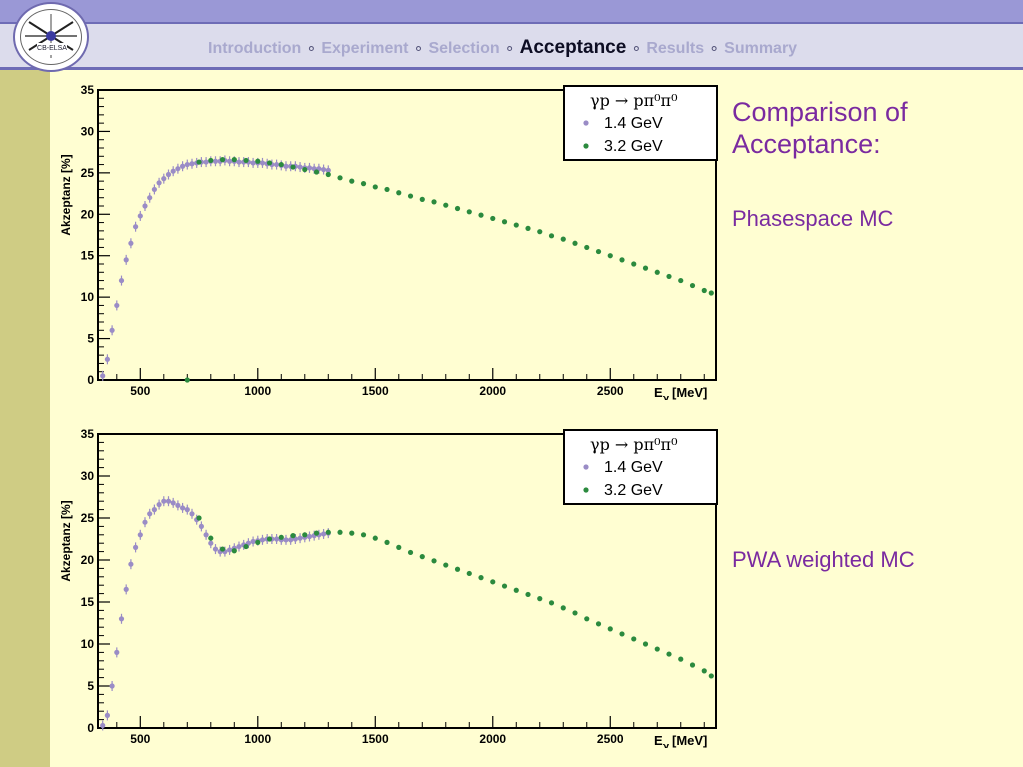  What do you see at coordinates (761, 48) in the screenshot?
I see `nav-item-summary: Summary` at bounding box center [761, 48].